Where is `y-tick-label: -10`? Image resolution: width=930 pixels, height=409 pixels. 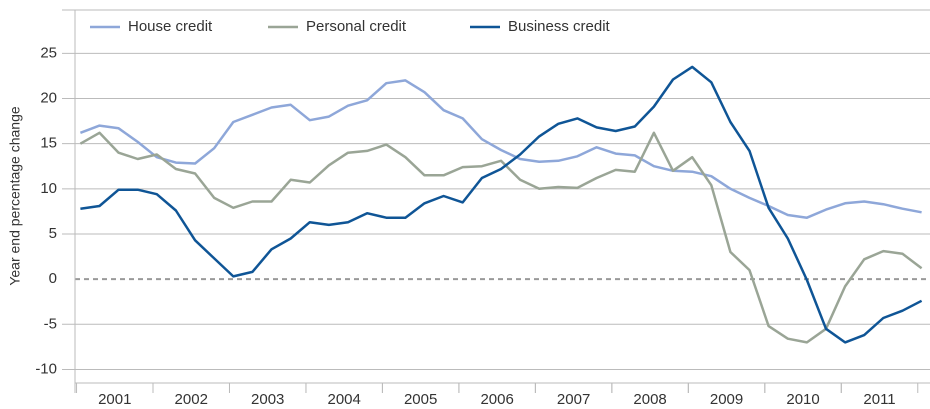 y-tick-label: -10 is located at coordinates (46, 368).